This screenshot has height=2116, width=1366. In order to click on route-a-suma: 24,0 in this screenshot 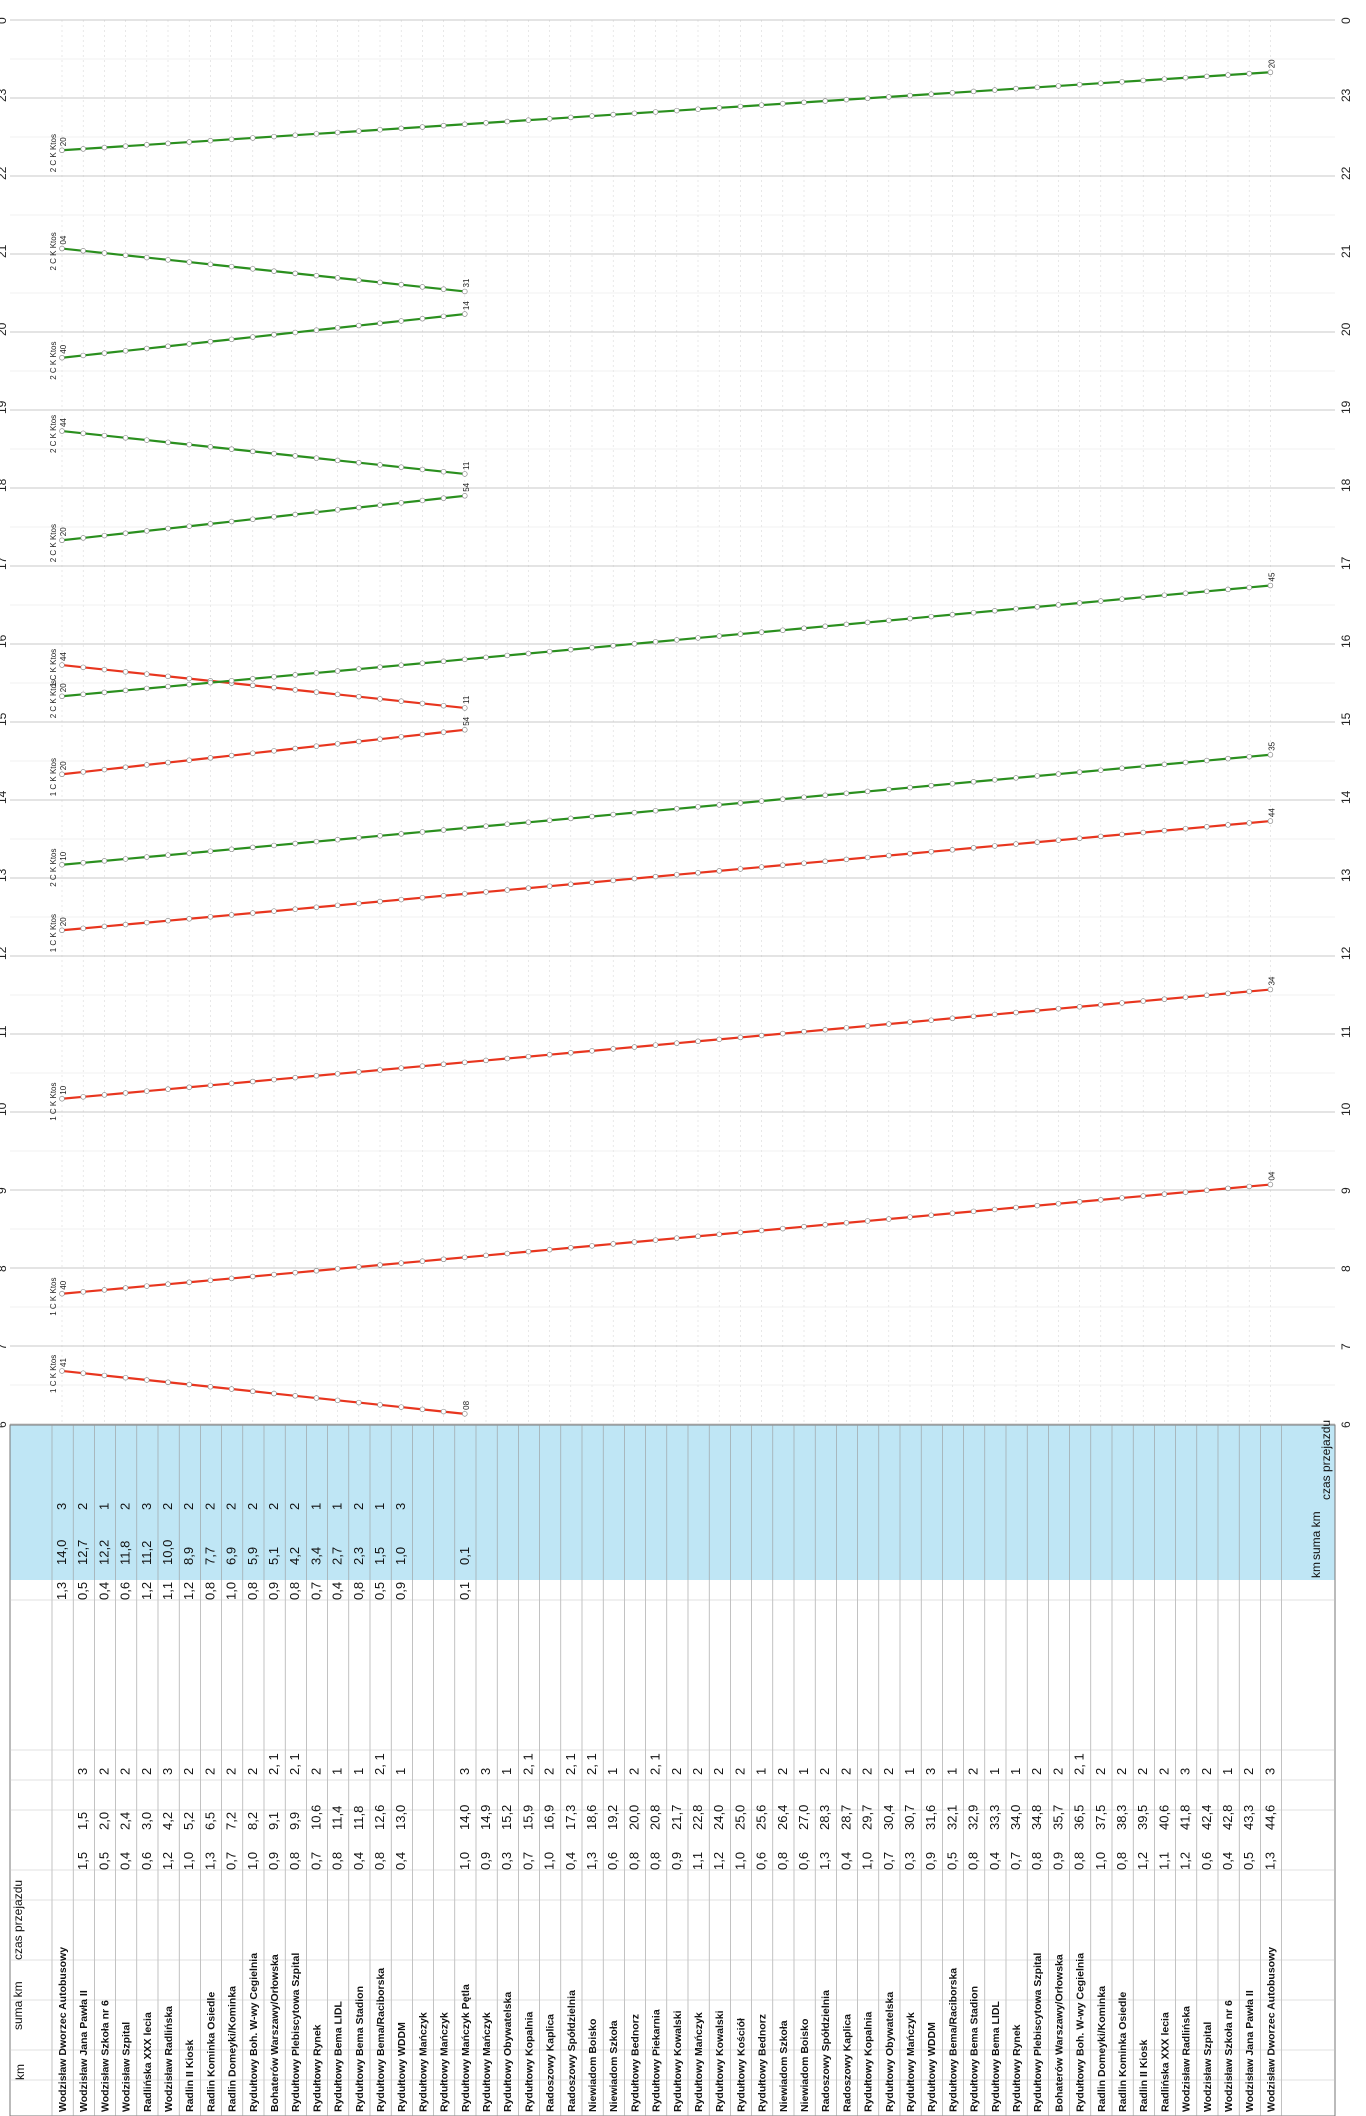, I will do `click(718, 1817)`.